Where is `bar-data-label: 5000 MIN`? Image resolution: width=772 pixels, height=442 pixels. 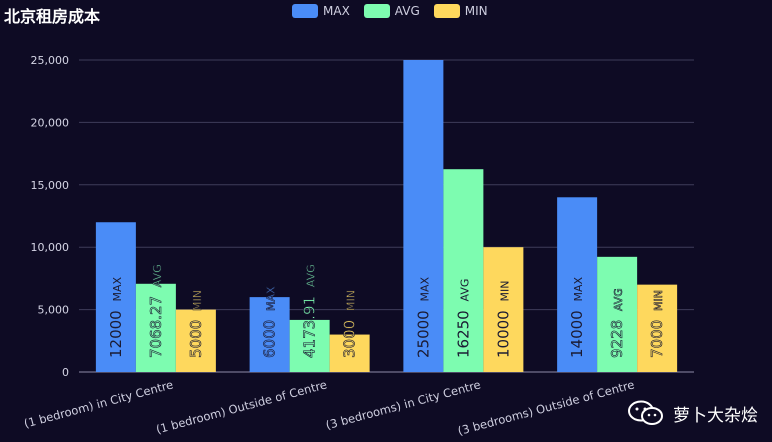 bar-data-label: 5000 MIN is located at coordinates (196, 324).